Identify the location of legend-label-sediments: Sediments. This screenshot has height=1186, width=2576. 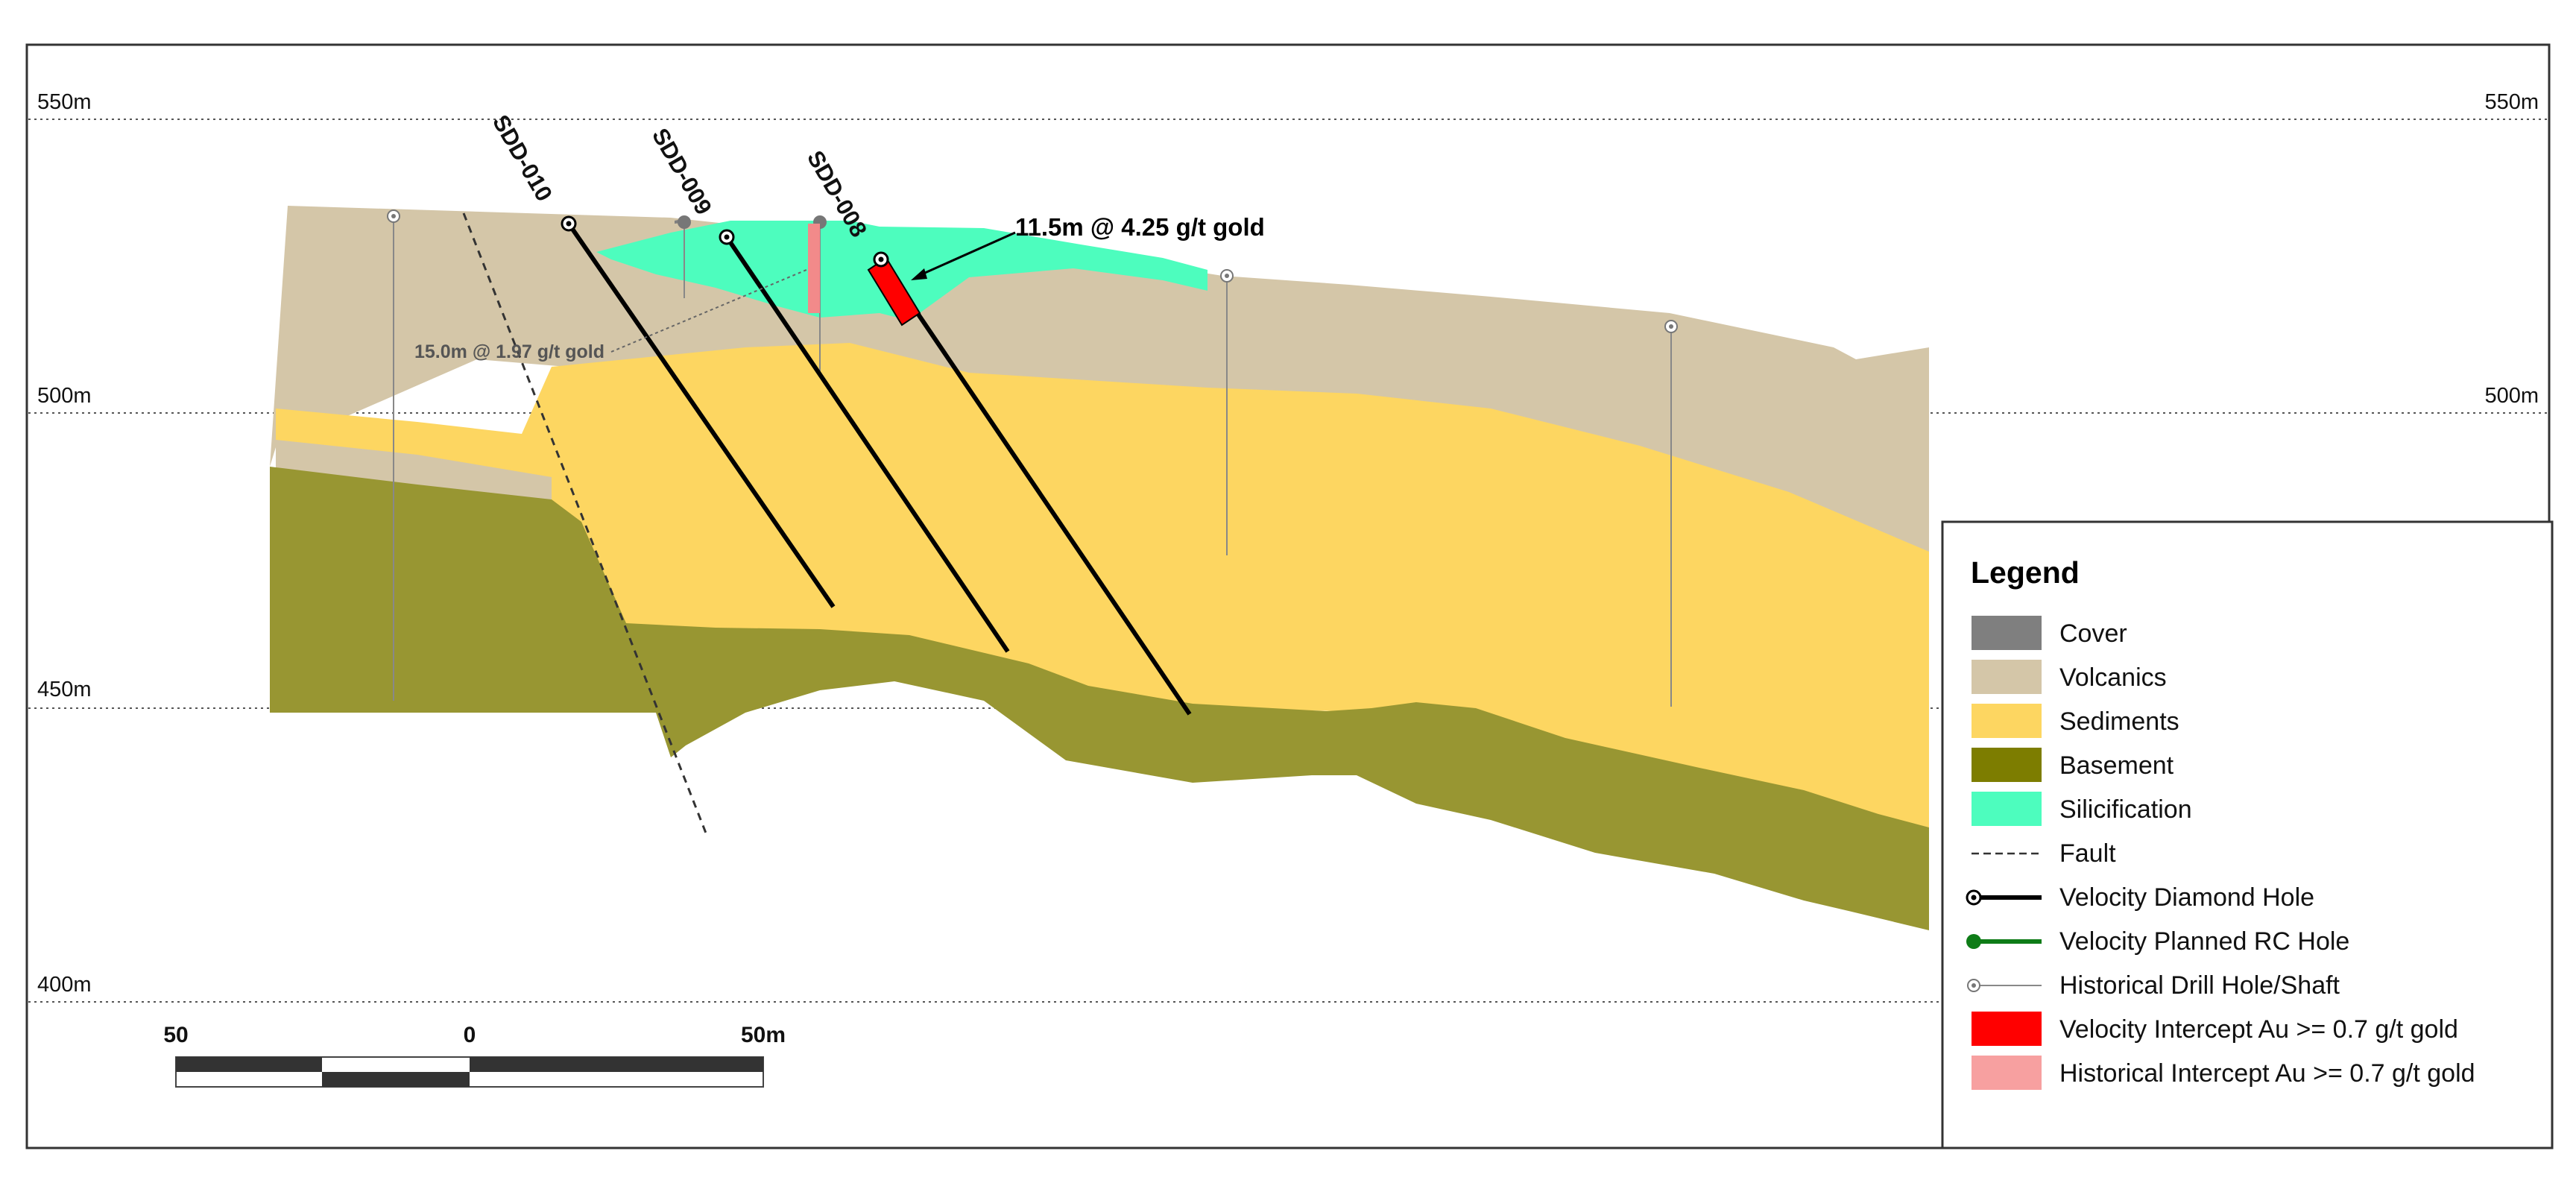
(2119, 721).